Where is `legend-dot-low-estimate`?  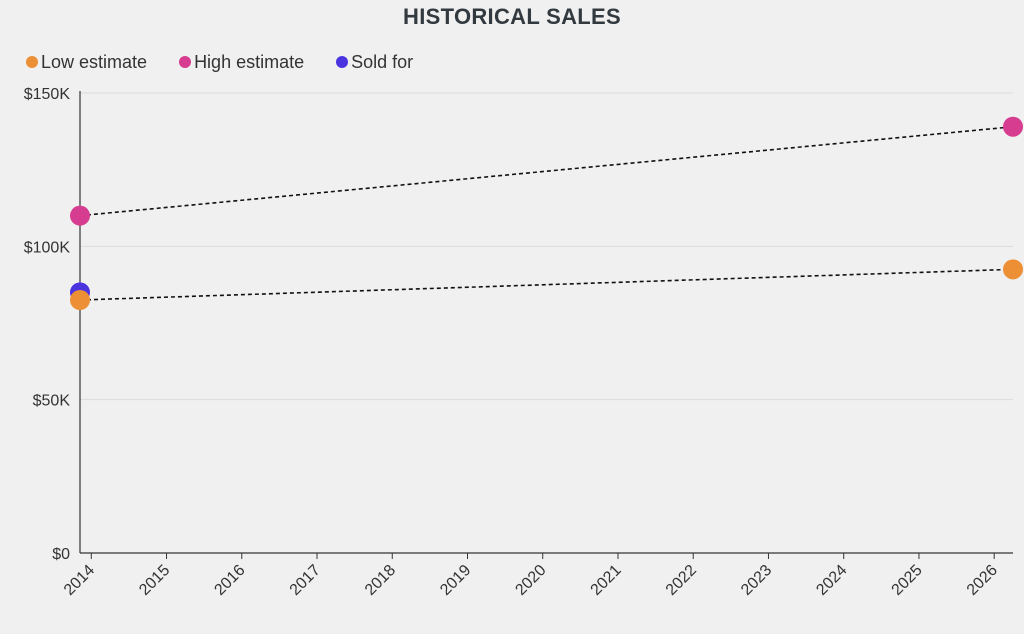 legend-dot-low-estimate is located at coordinates (32, 62).